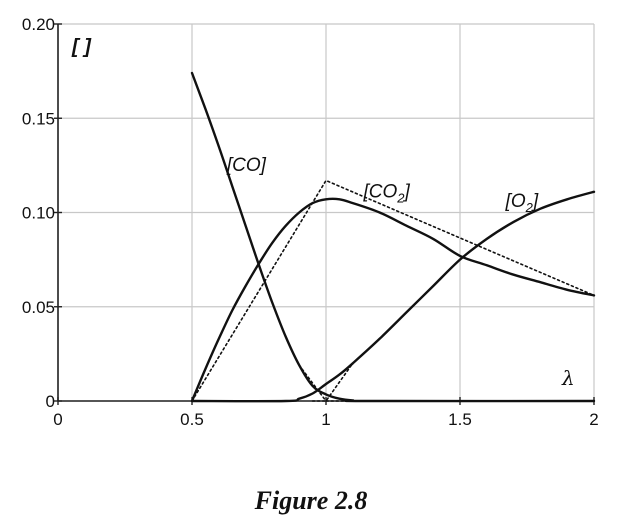  What do you see at coordinates (57, 419) in the screenshot?
I see `x-tick-label-0: 0` at bounding box center [57, 419].